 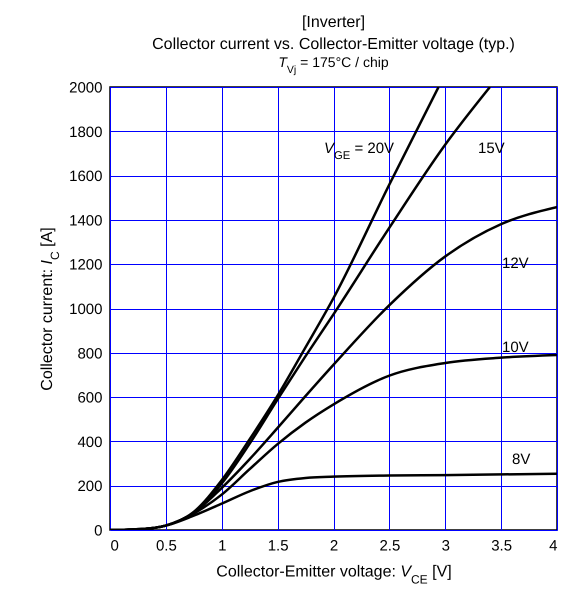 I want to click on y-tick-label: 1400, so click(x=85, y=221).